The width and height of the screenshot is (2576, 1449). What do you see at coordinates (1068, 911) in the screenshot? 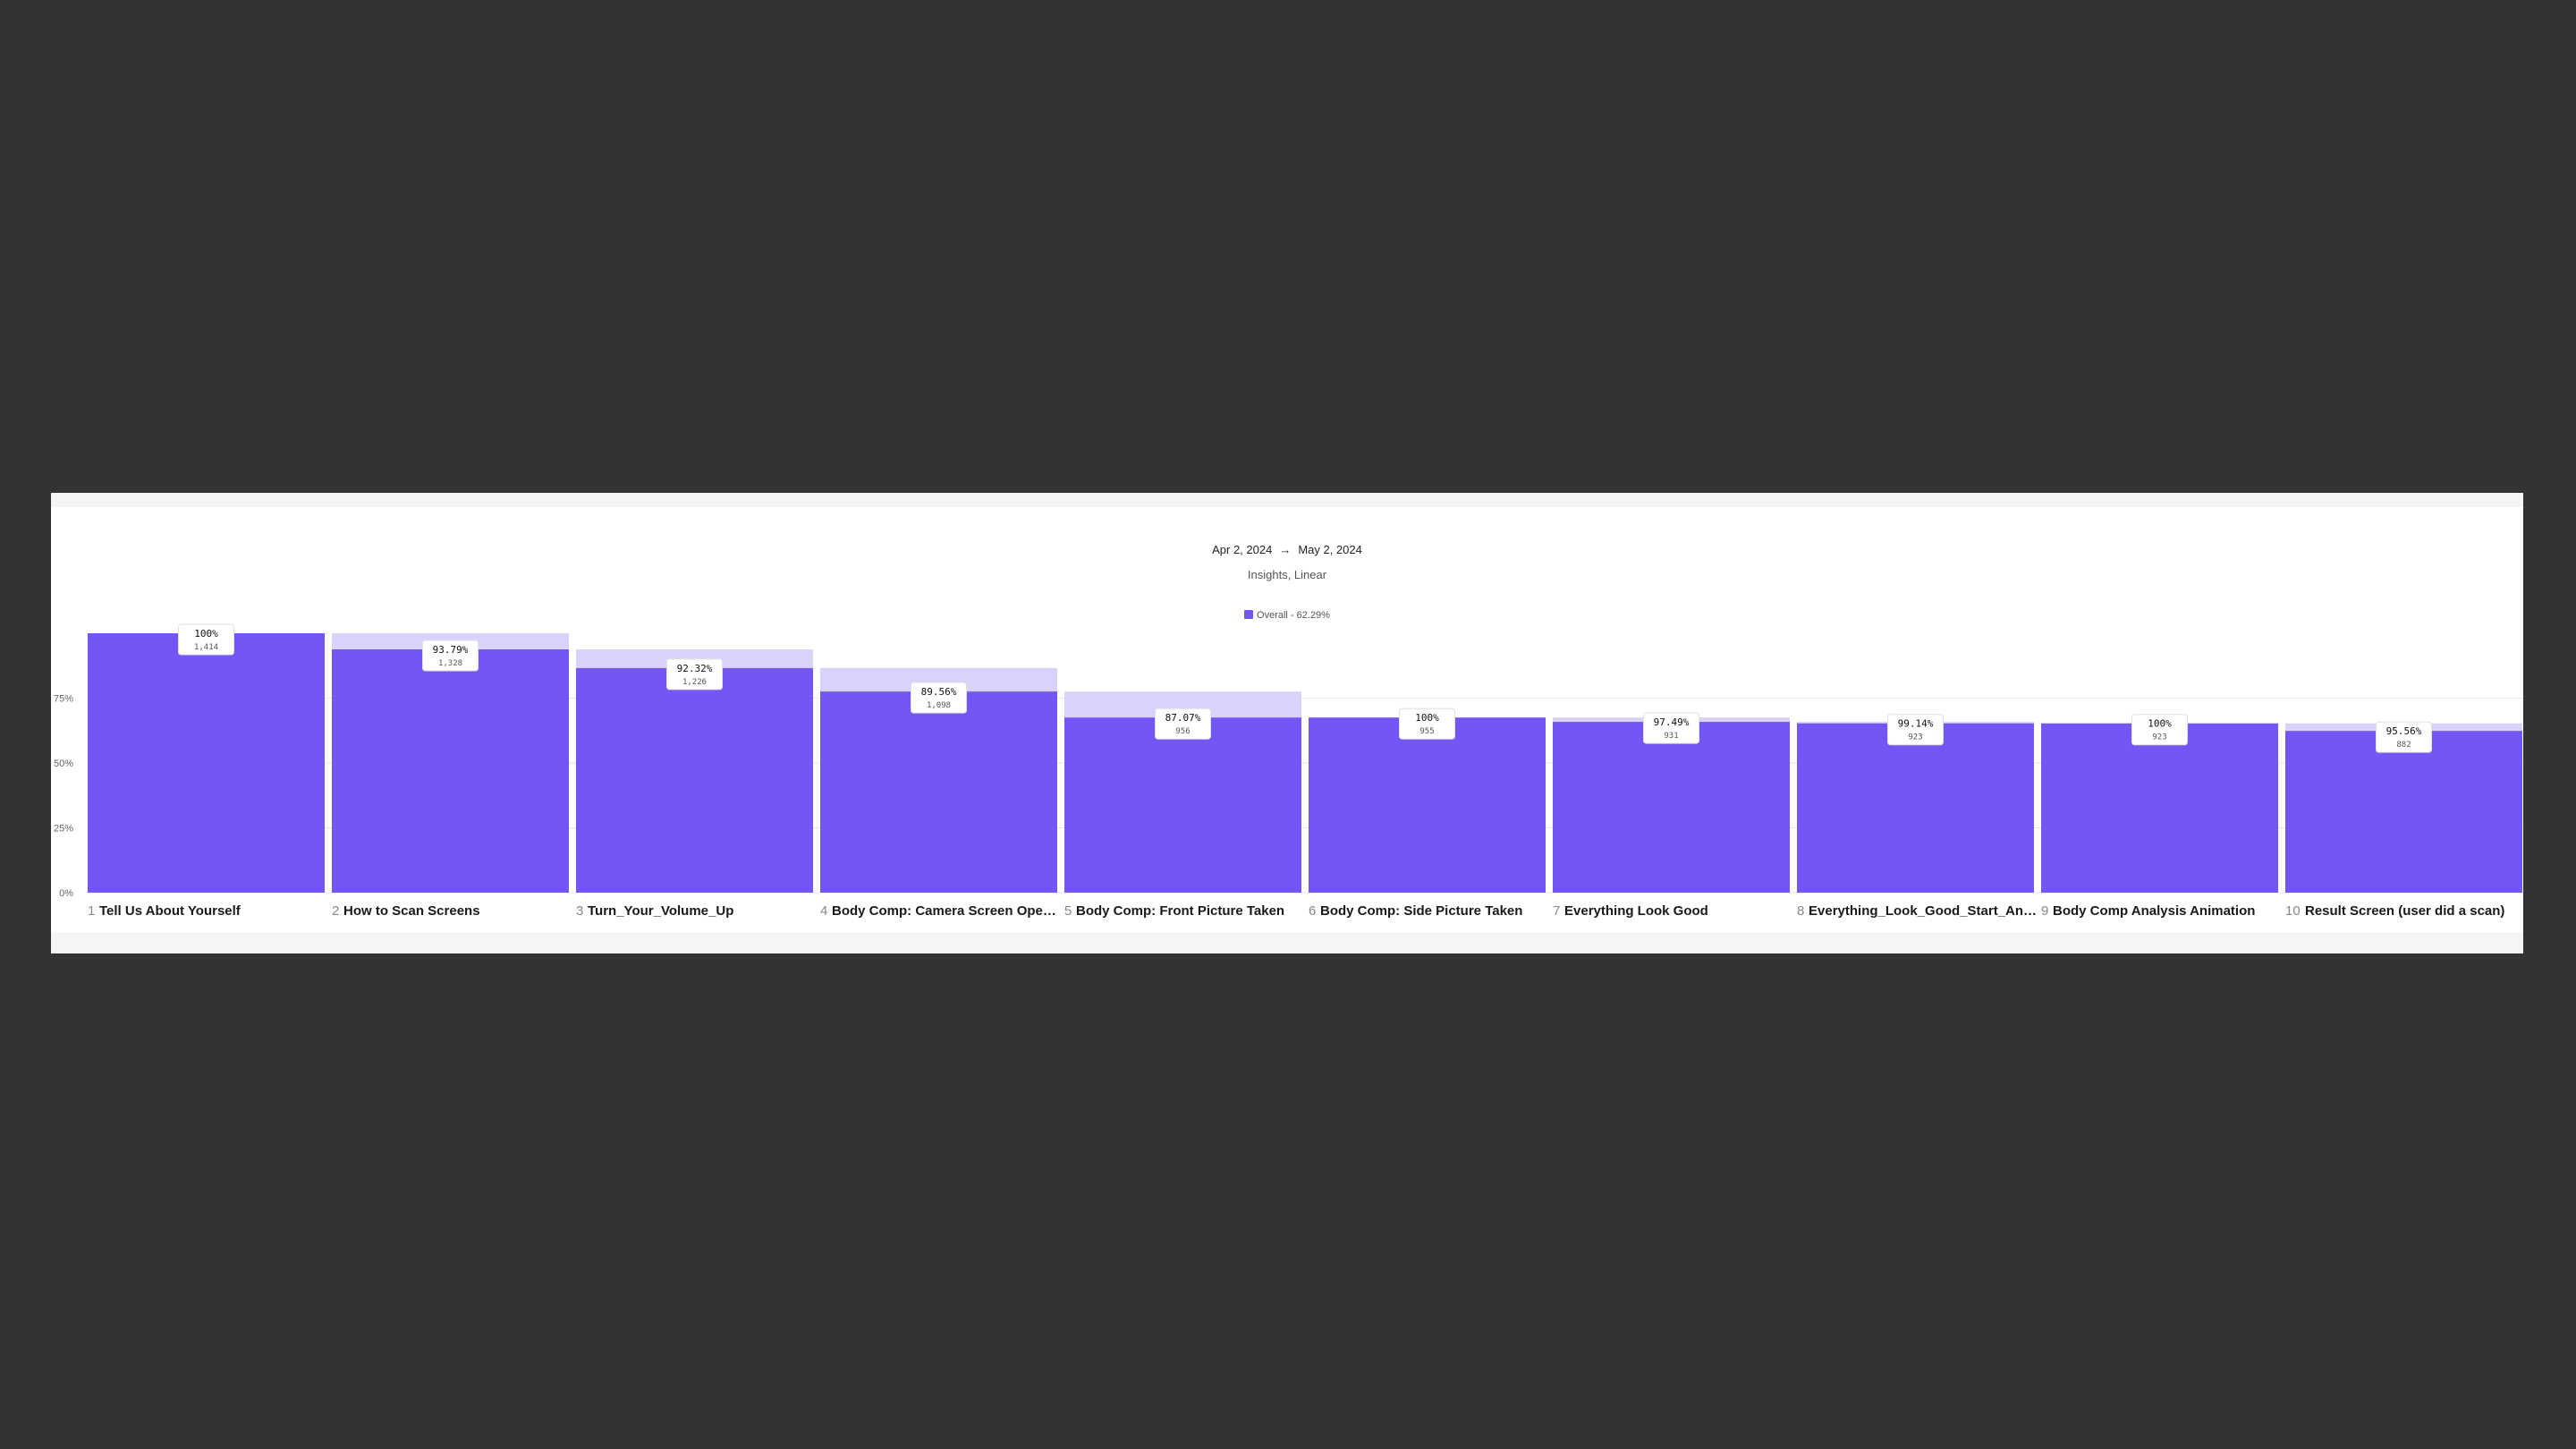
I see `step-number-label: 5` at bounding box center [1068, 911].